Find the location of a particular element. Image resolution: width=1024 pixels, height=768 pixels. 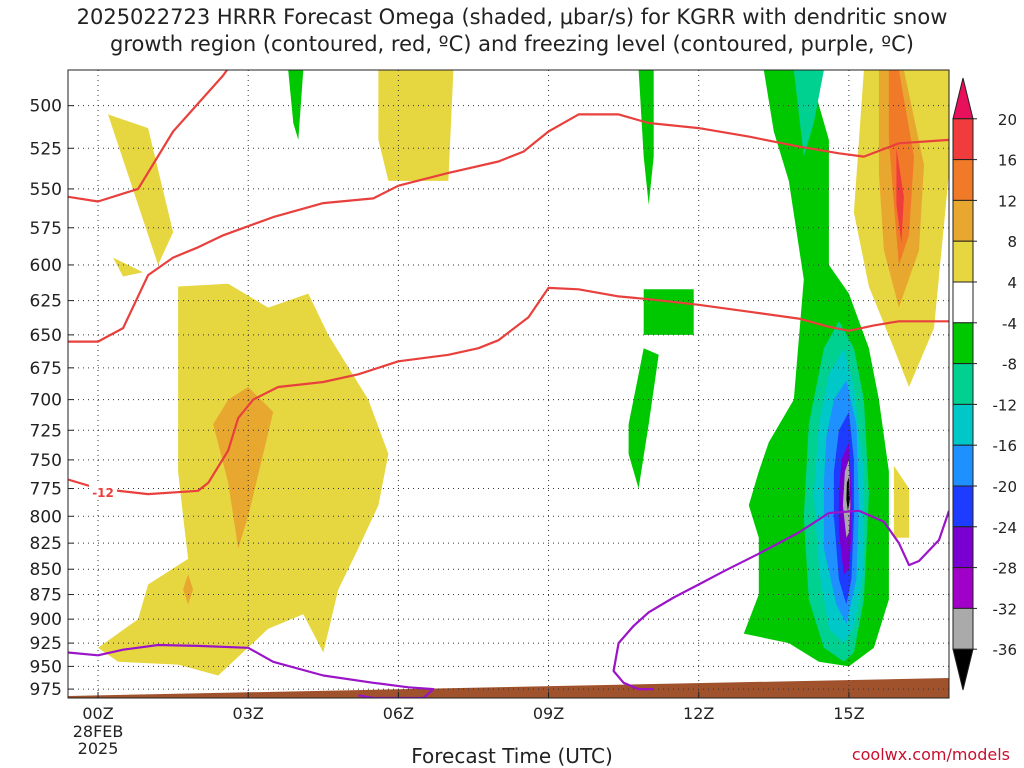

x-date-label: 28FEB is located at coordinates (98, 731).